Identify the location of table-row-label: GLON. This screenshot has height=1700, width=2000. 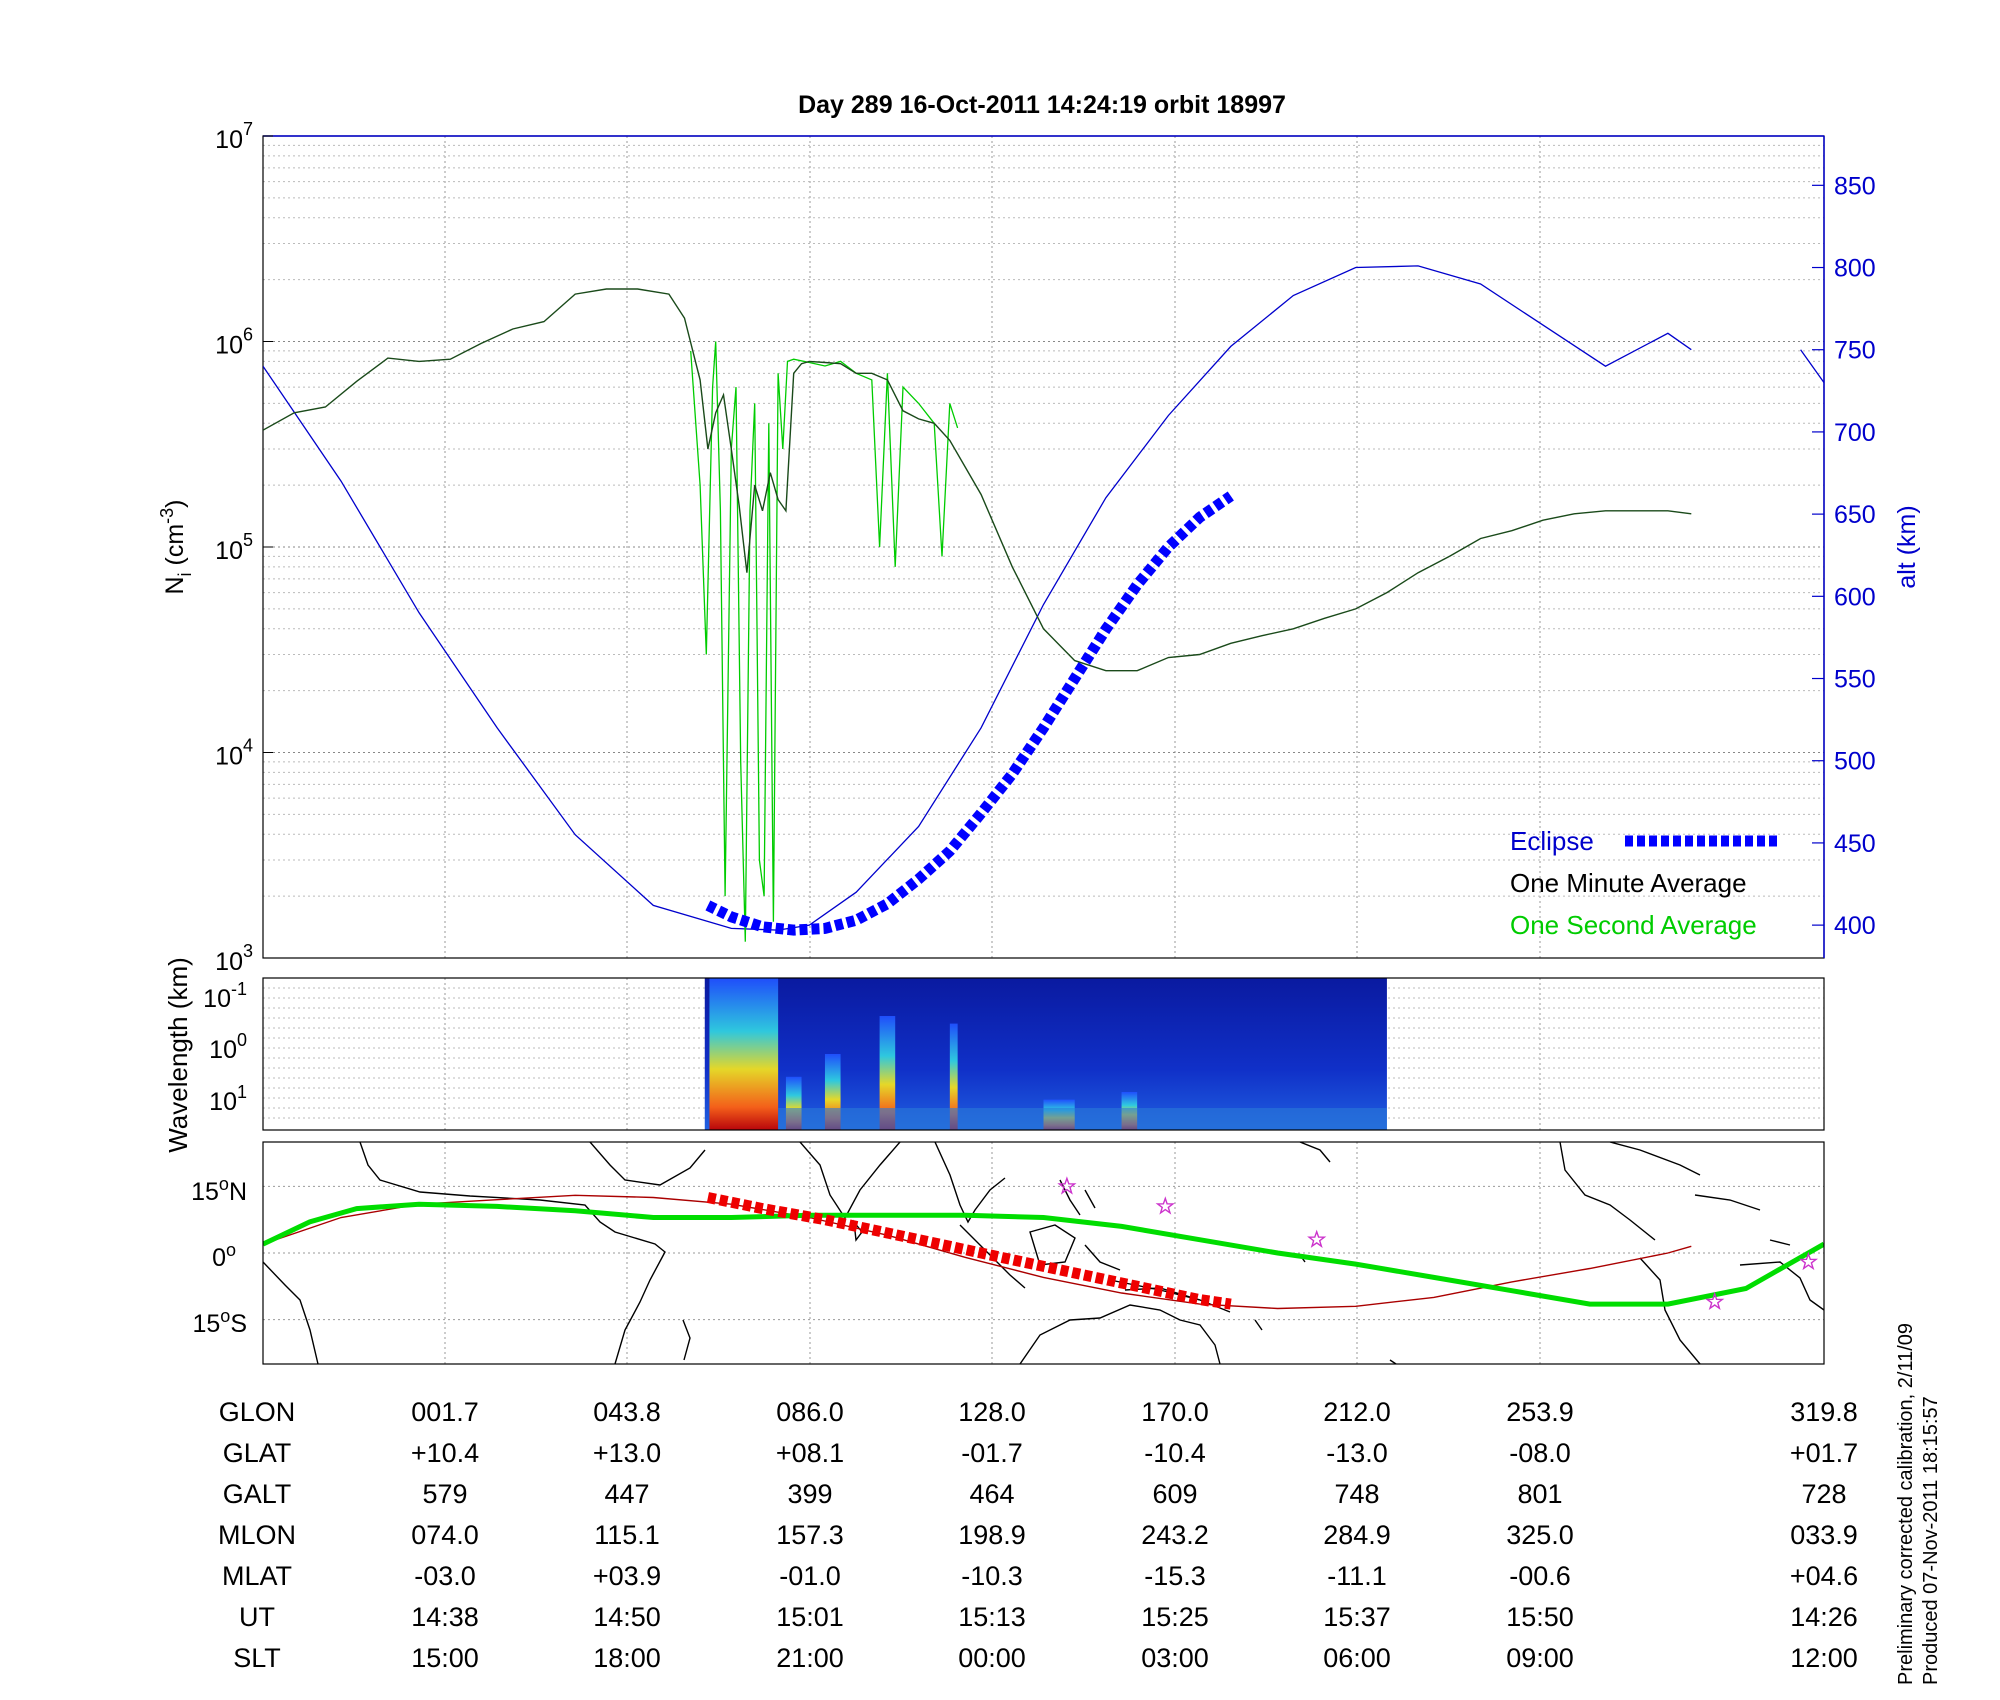
(257, 1412).